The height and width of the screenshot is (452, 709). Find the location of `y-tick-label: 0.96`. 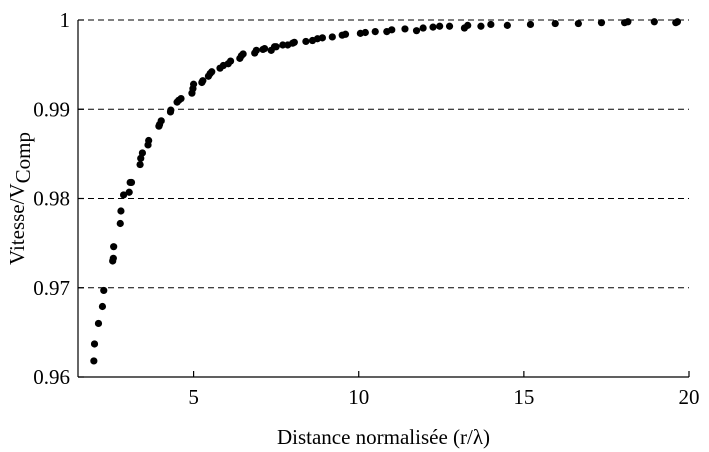

y-tick-label: 0.96 is located at coordinates (51, 377).